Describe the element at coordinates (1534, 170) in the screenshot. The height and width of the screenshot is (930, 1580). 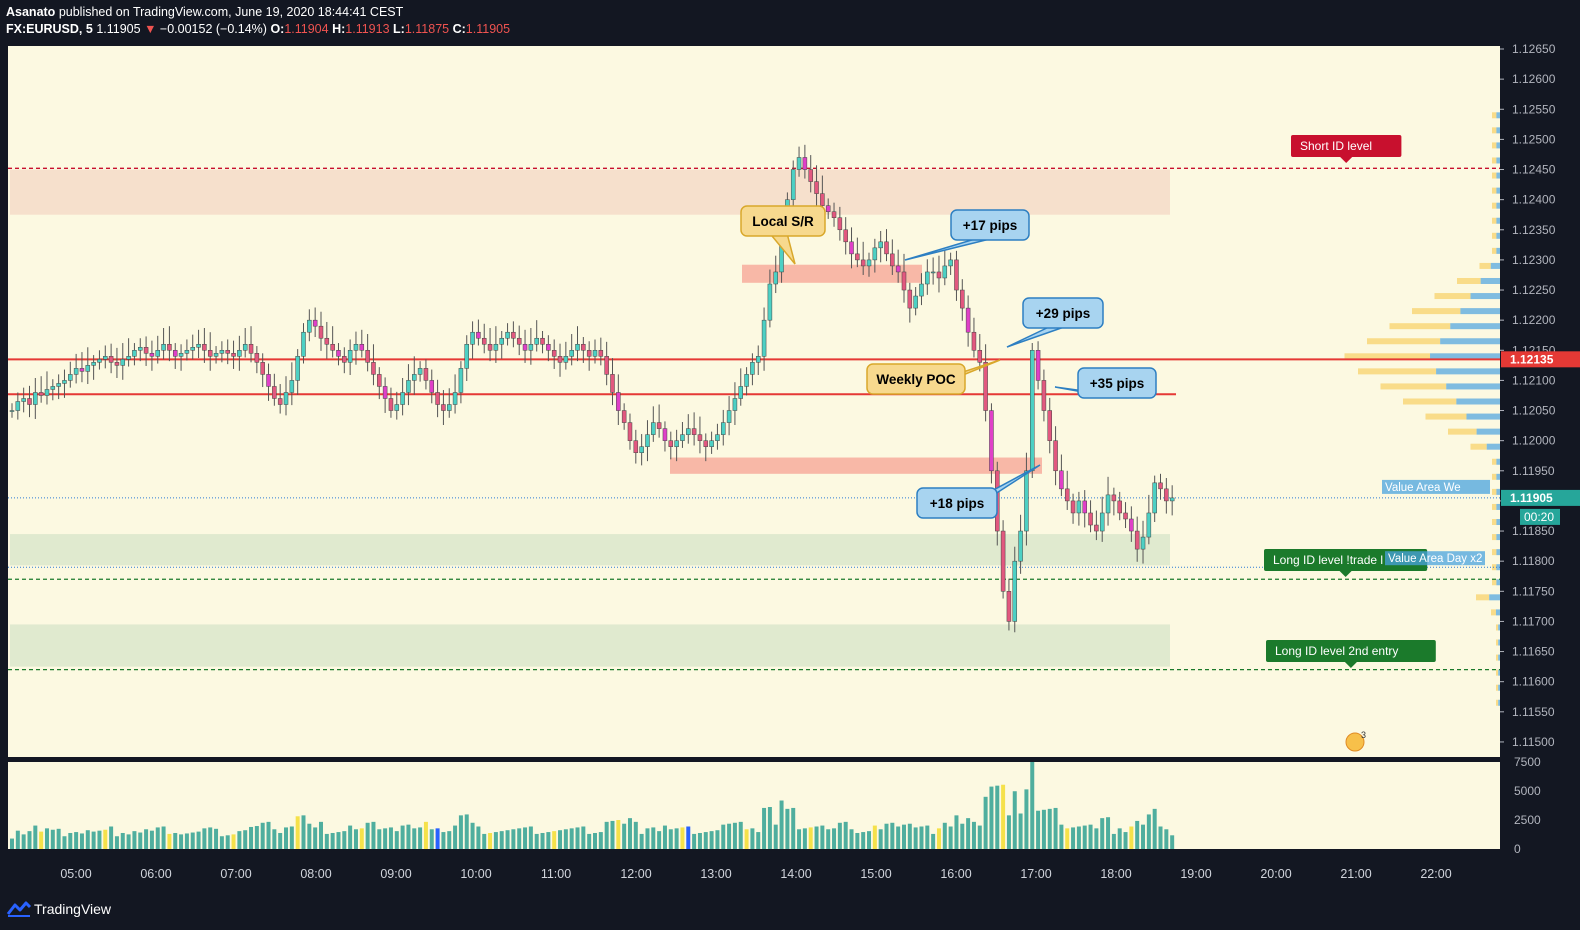
I see `price-tick-label: 1.12450` at that location.